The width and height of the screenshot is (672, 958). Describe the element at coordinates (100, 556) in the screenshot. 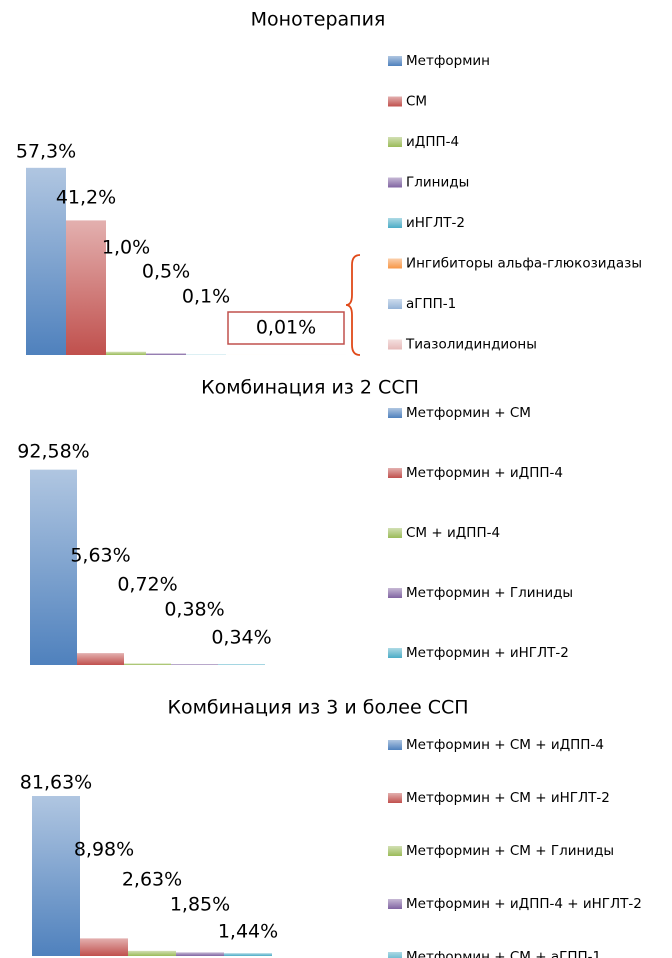

I see `data-label: 5,63%` at that location.